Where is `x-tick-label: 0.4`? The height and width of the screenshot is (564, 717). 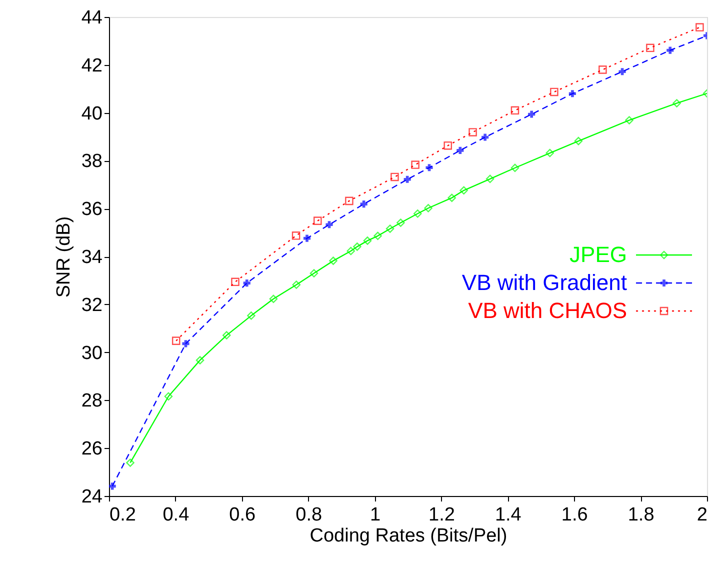
x-tick-label: 0.4 is located at coordinates (176, 515).